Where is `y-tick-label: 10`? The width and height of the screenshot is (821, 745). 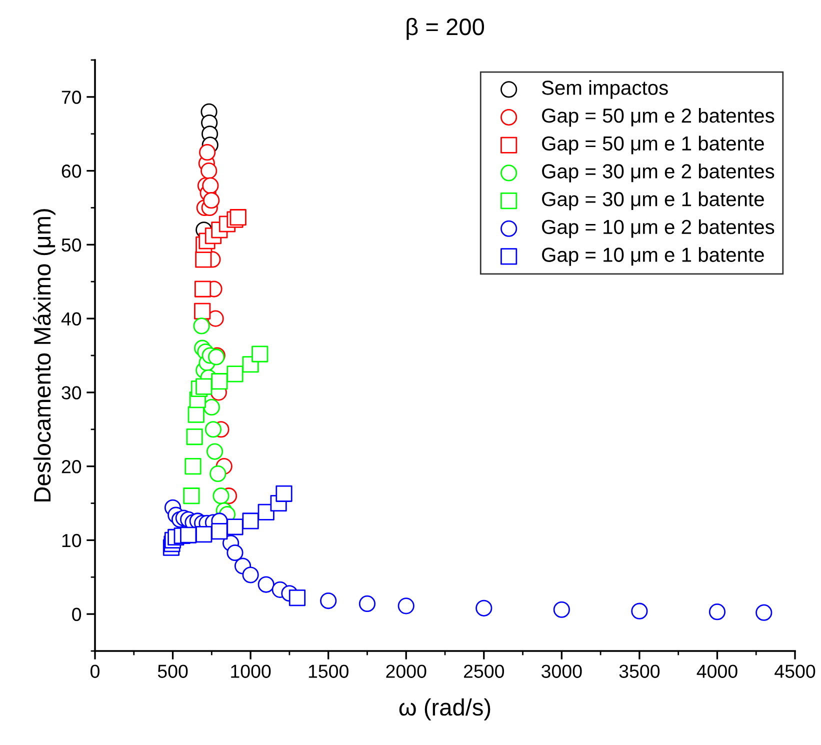
y-tick-label: 10 is located at coordinates (72, 541).